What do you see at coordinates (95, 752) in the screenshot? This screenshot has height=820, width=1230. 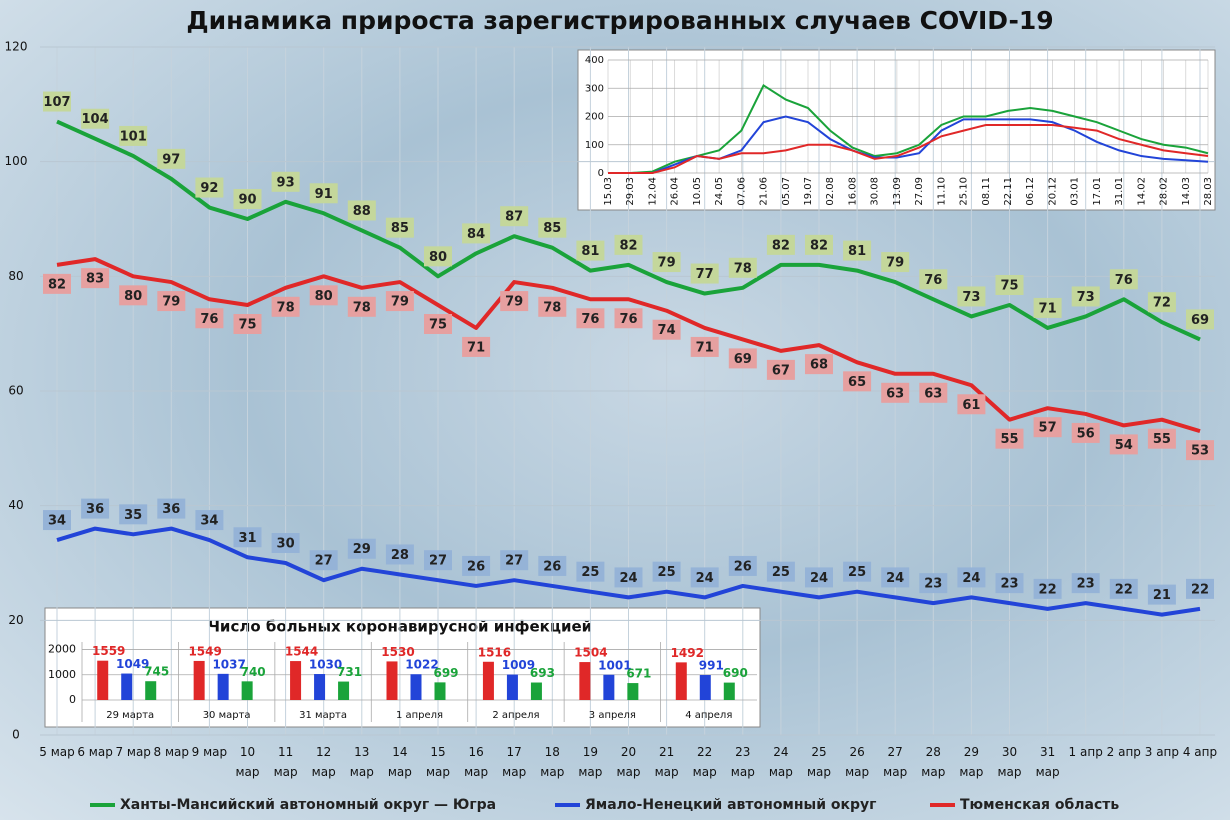 I see `x-tick-label: 6 мар` at bounding box center [95, 752].